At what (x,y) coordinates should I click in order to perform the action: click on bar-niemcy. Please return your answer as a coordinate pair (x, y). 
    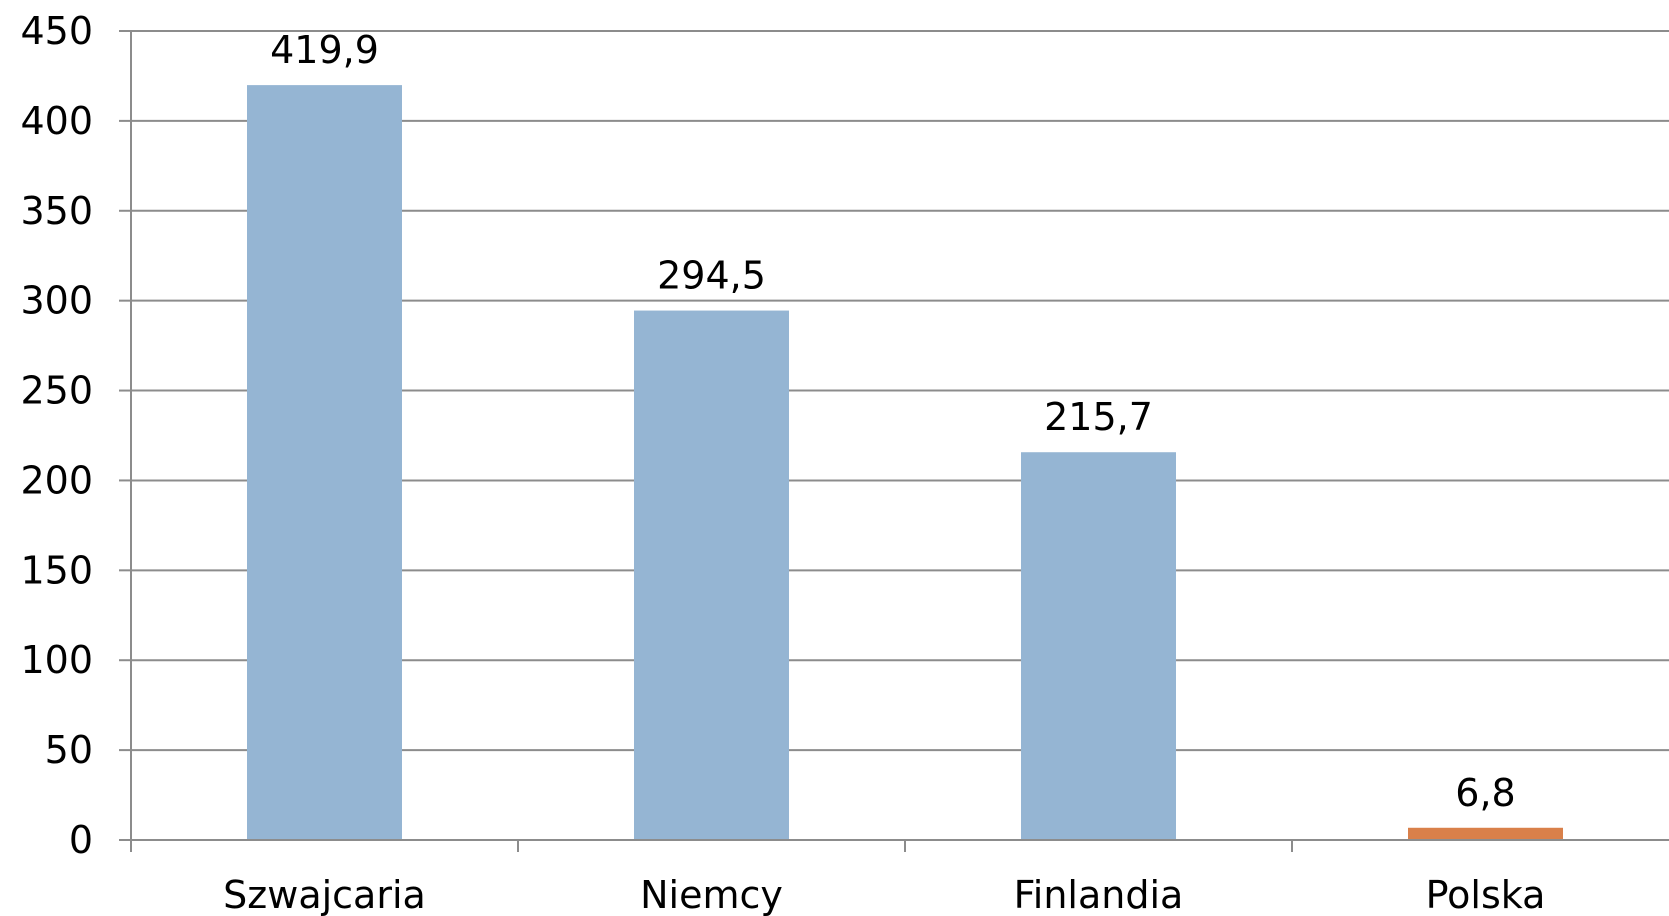
    Looking at the image, I should click on (711, 575).